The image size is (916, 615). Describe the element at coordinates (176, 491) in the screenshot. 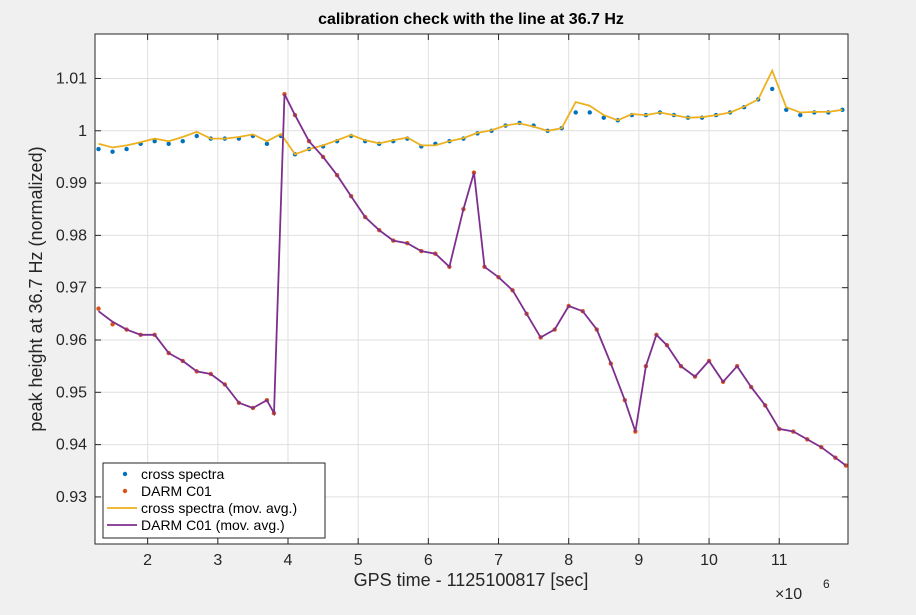

I see `legend-entry: DARM C01` at that location.